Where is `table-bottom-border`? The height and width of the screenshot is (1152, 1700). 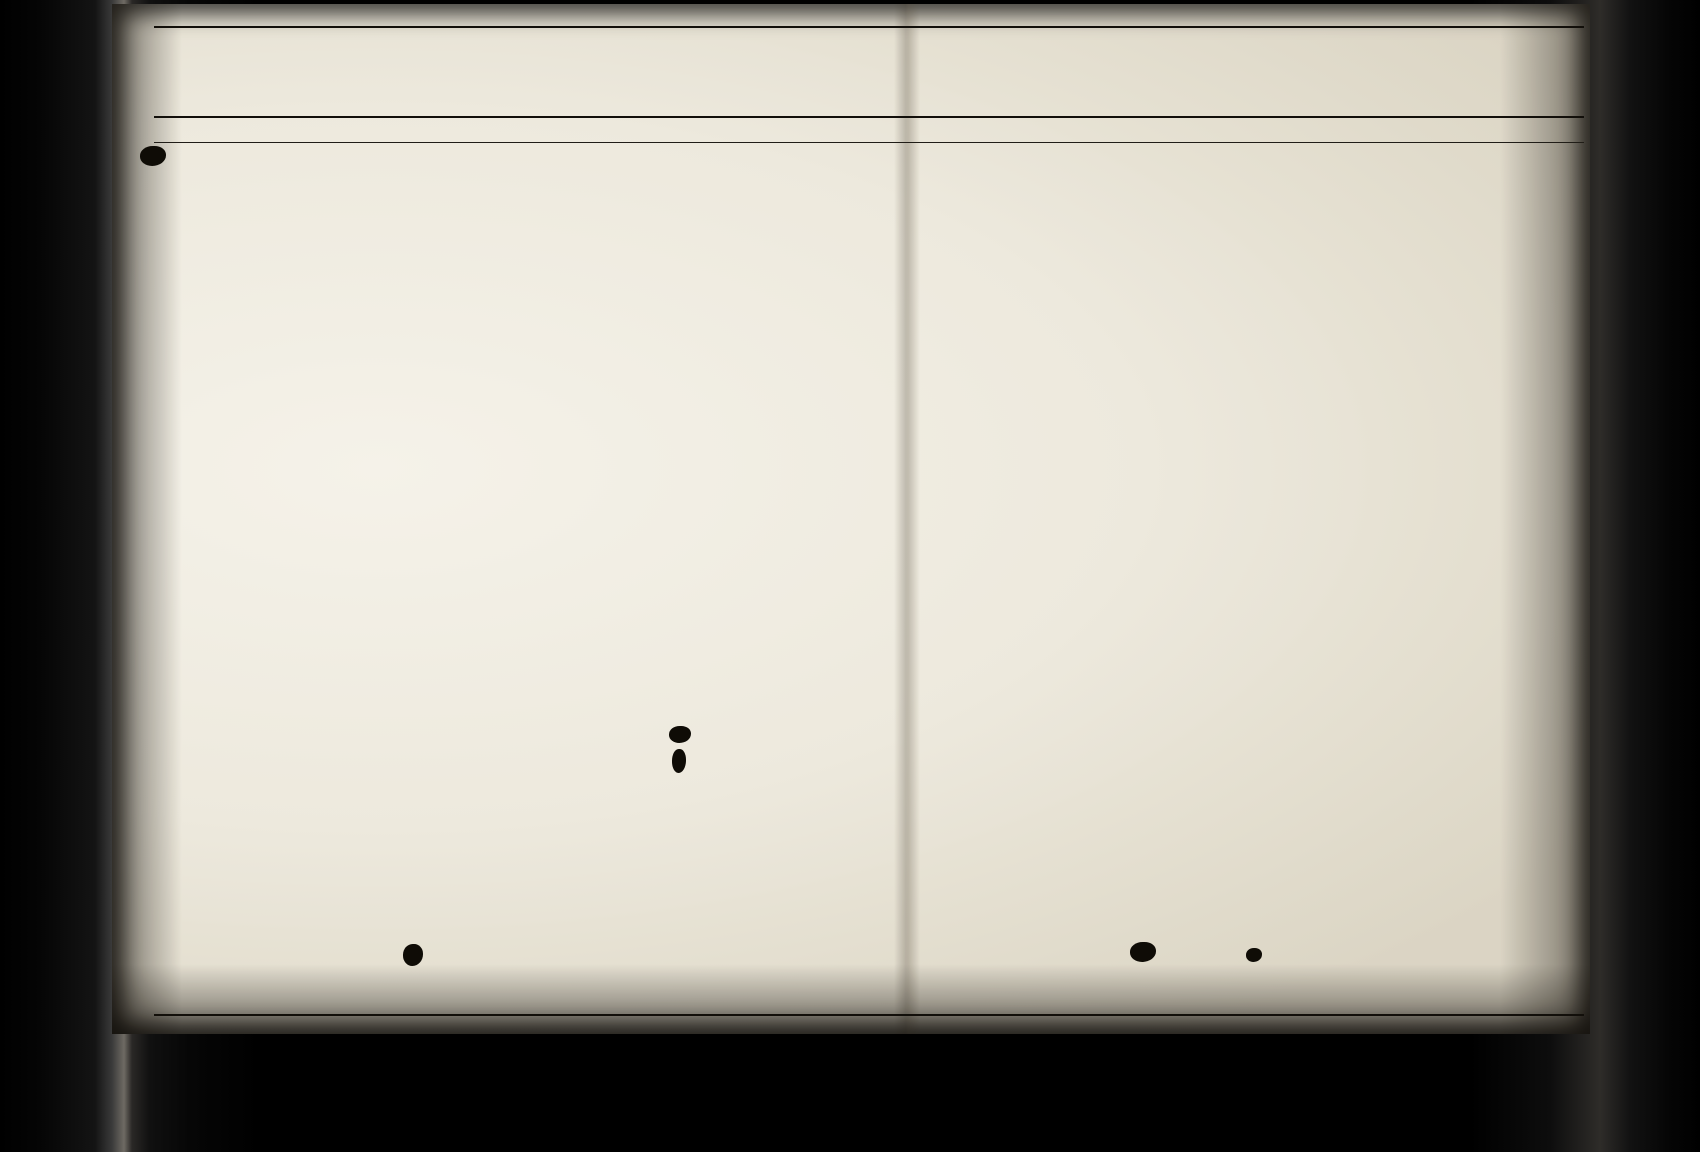
table-bottom-border is located at coordinates (869, 1015).